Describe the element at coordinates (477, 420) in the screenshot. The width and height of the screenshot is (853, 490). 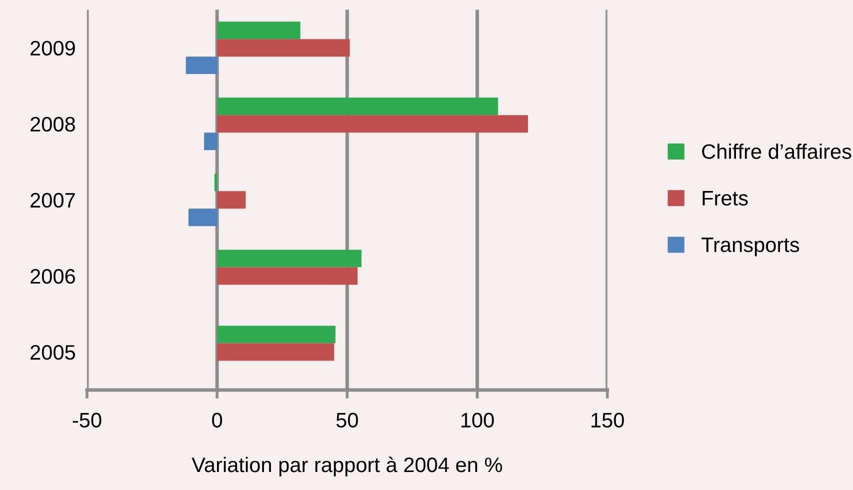
I see `x-tick-label: 100` at that location.